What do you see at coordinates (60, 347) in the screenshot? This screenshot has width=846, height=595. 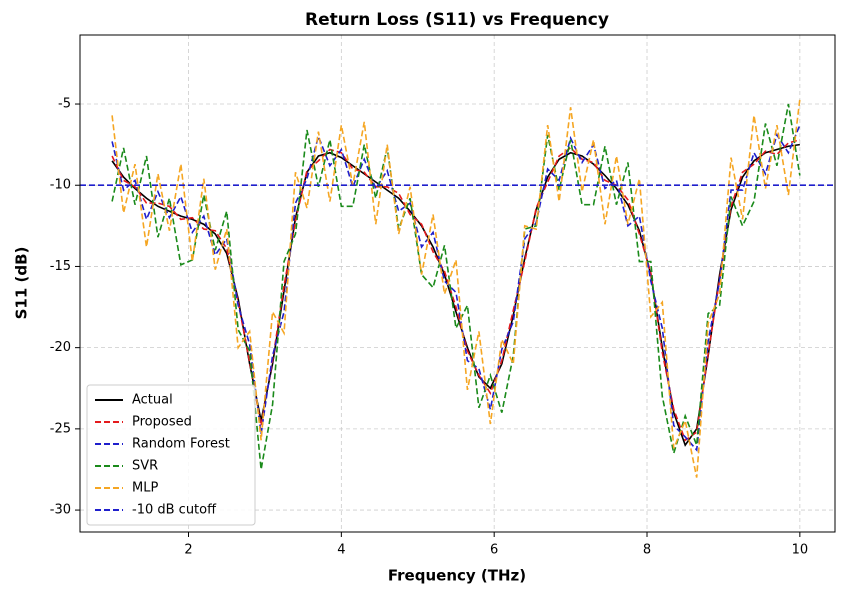 I see `y-tick-label: -20` at bounding box center [60, 347].